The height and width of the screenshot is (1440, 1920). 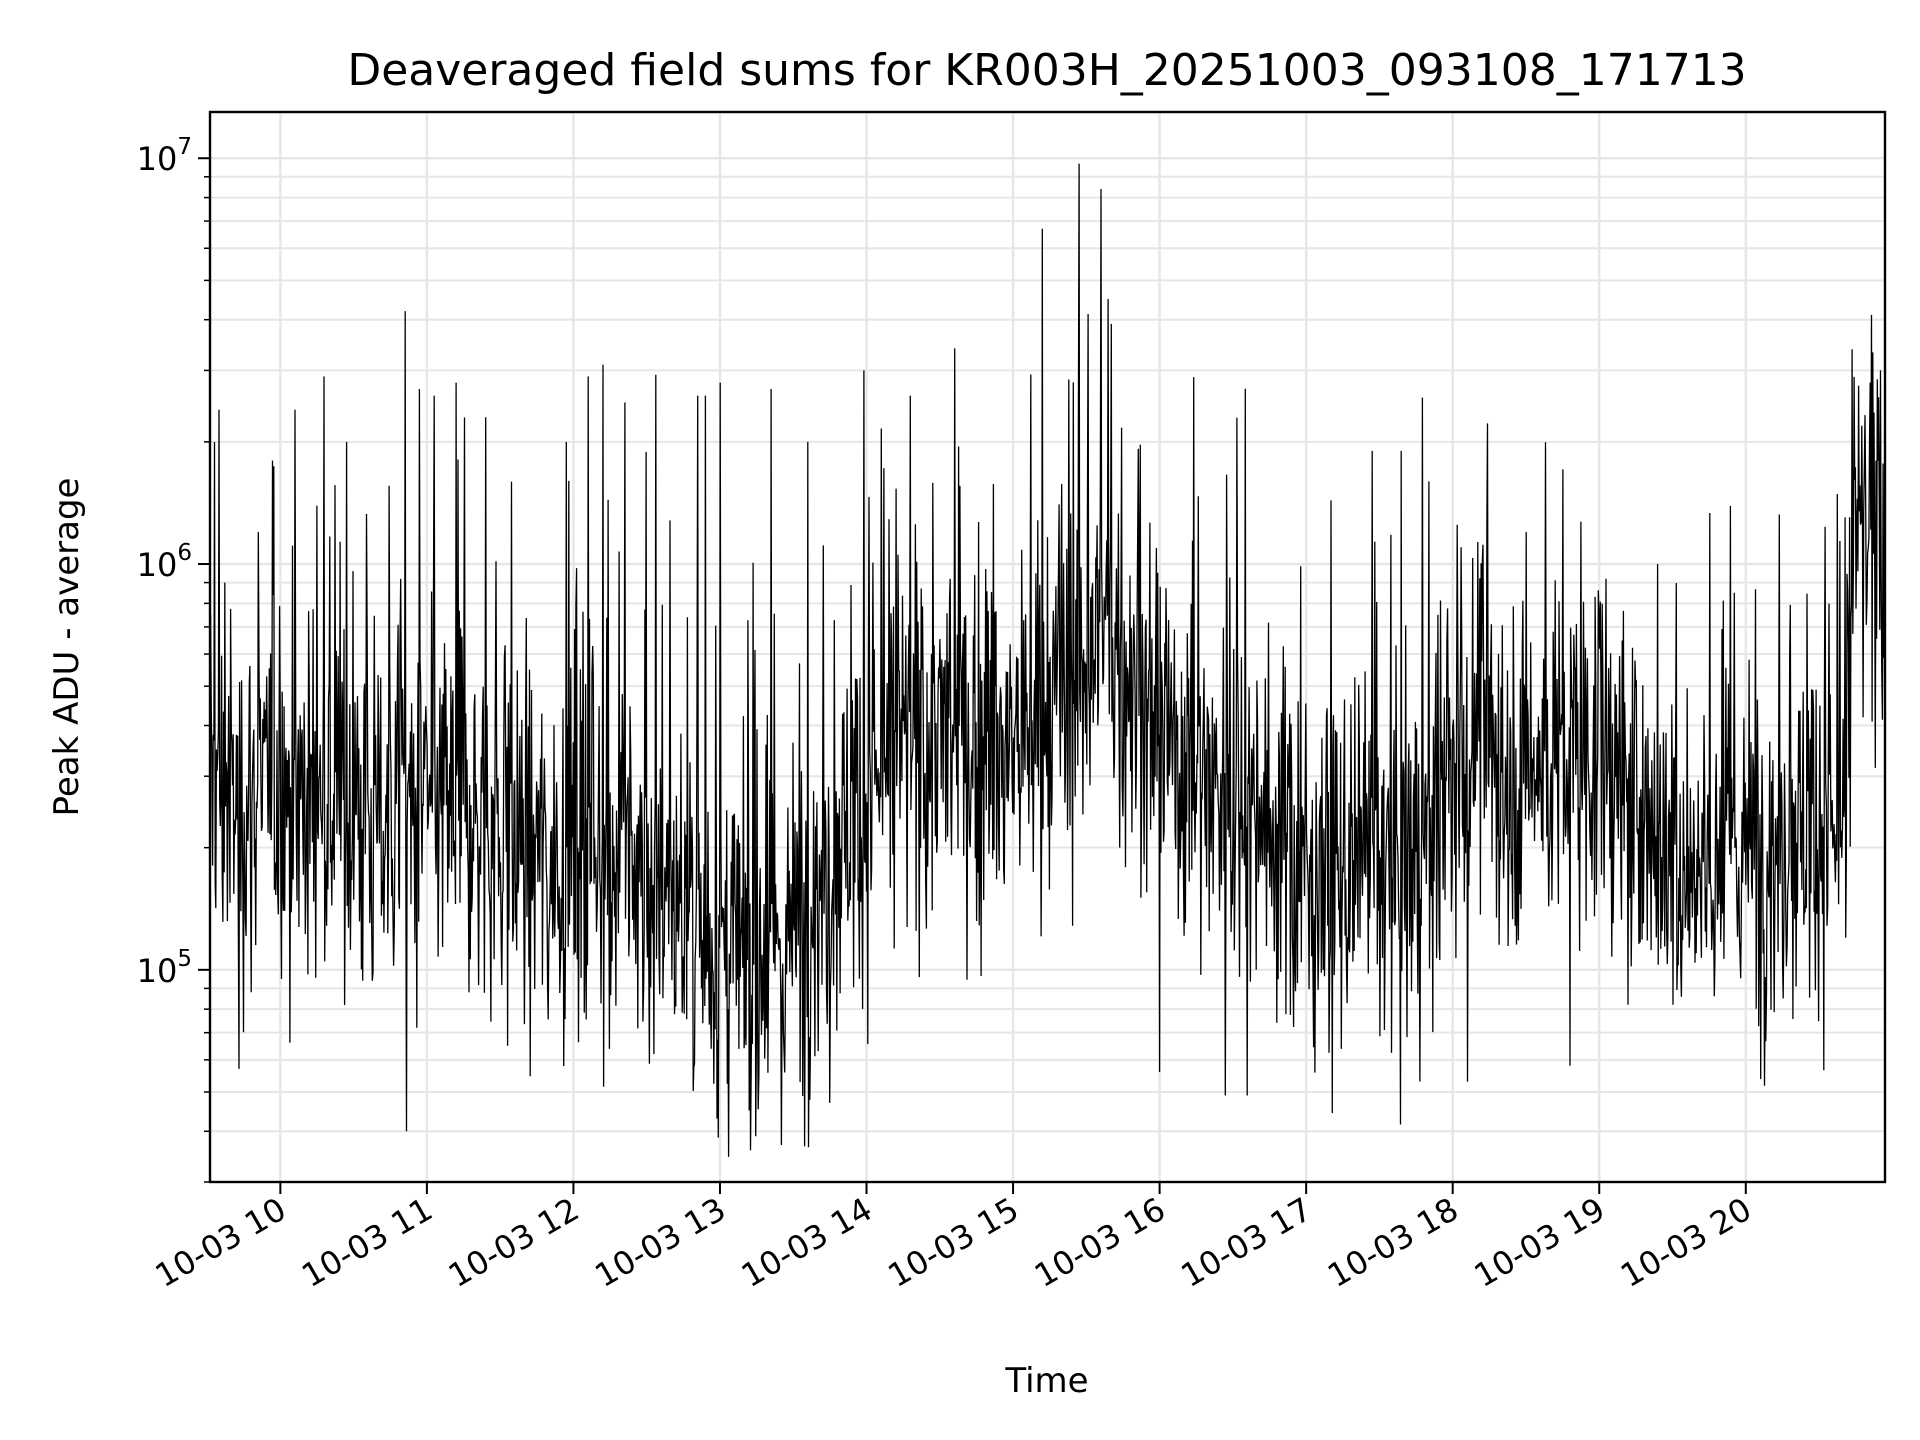 I want to click on y-tick-label: 10⁶, so click(x=164, y=562).